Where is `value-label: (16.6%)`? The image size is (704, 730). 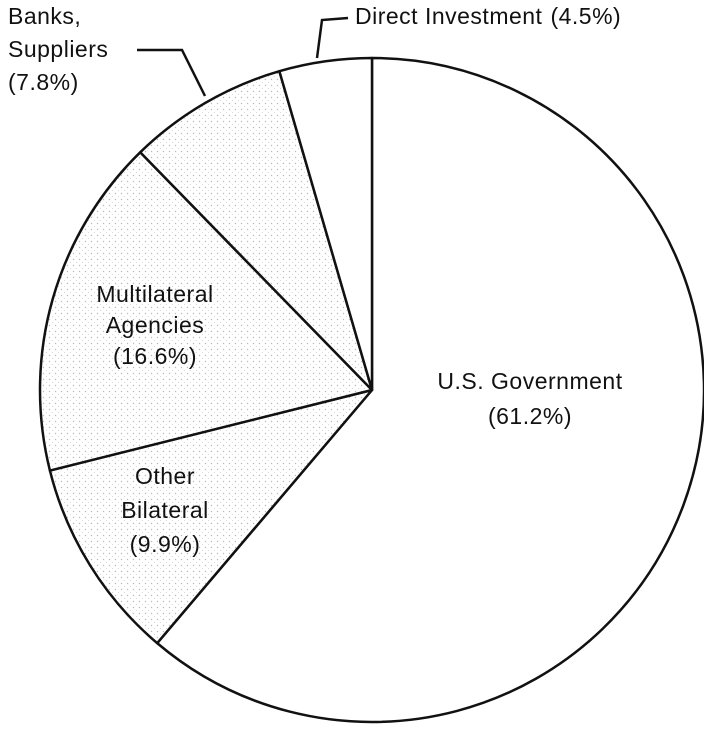
value-label: (16.6%) is located at coordinates (155, 356).